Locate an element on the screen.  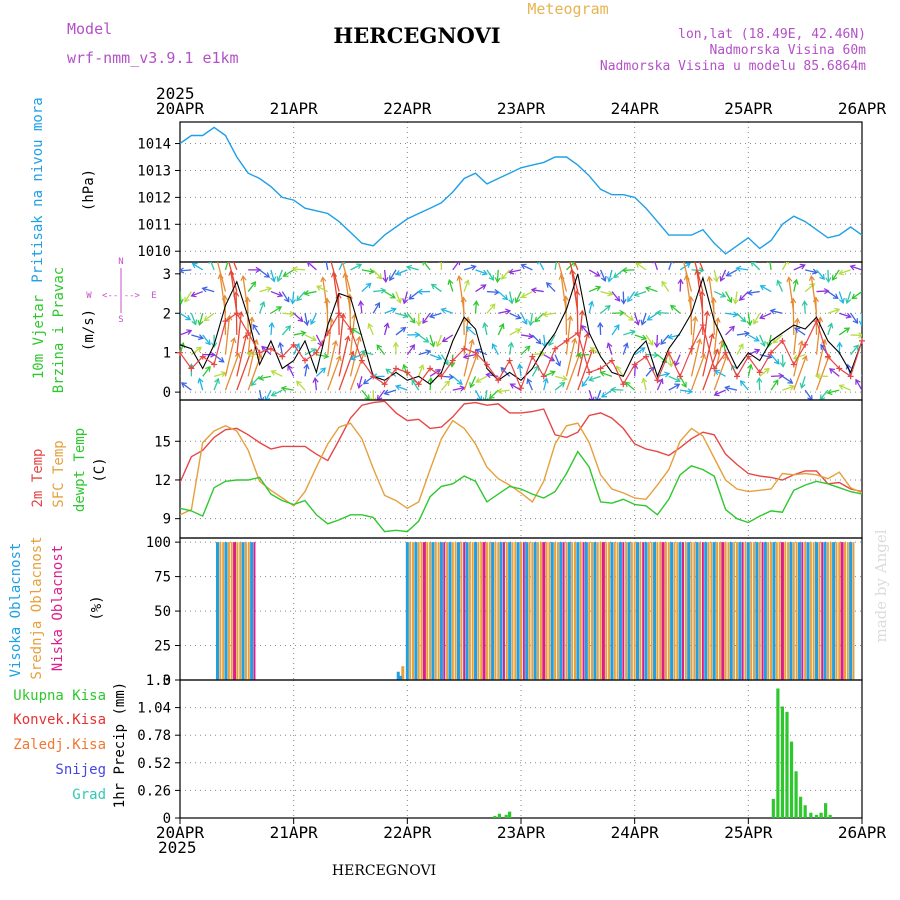
temp2m-line is located at coordinates (521, 446).